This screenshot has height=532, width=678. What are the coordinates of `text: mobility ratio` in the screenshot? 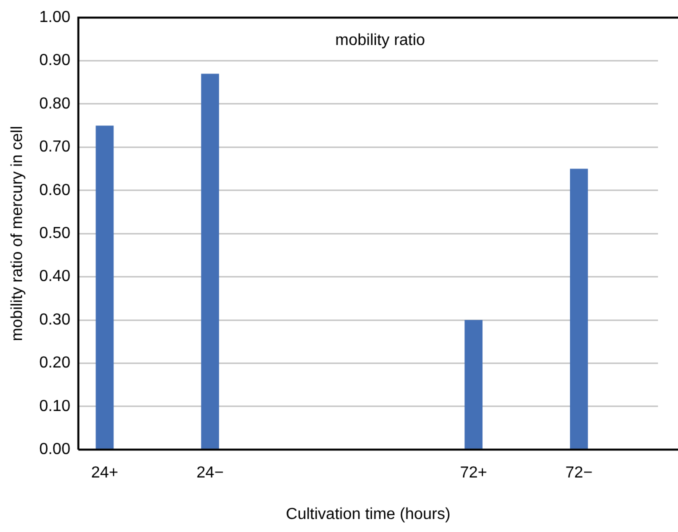 It's located at (380, 41).